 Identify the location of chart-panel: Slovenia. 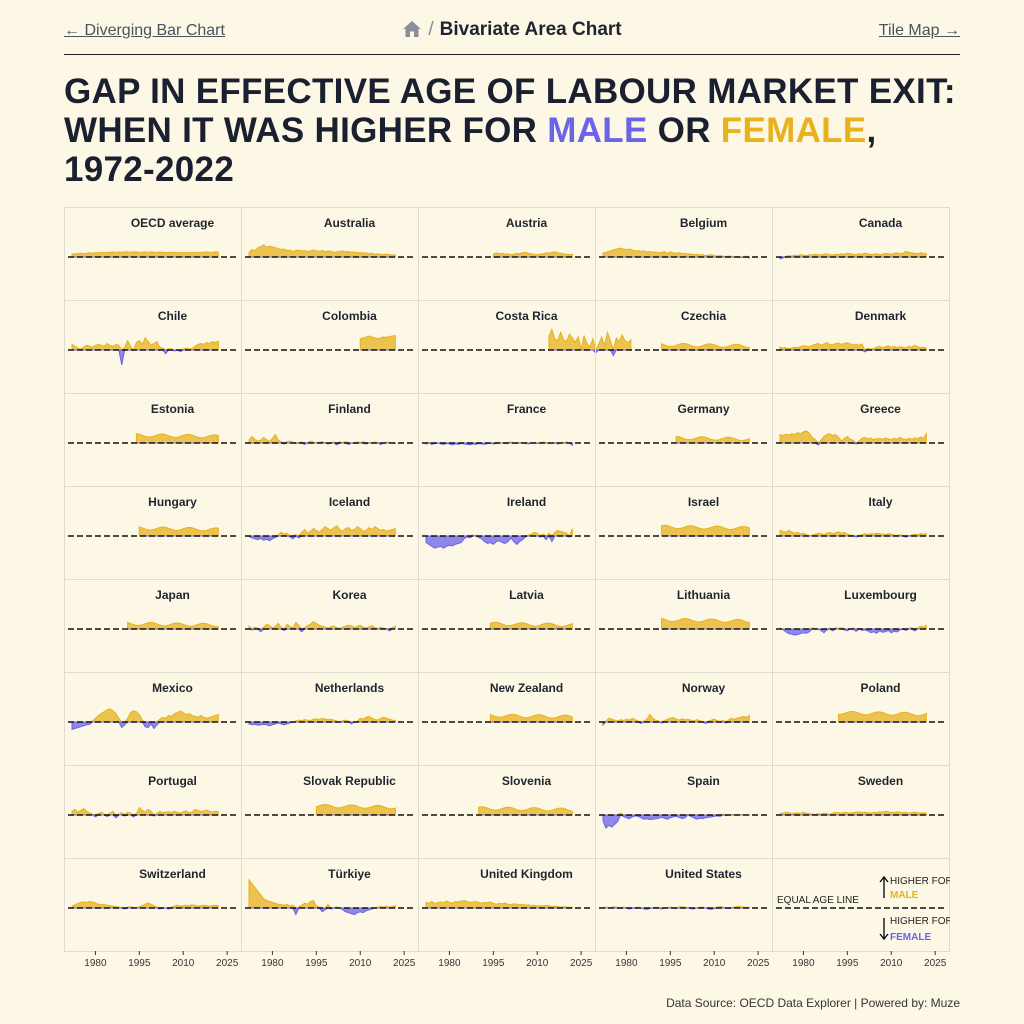
(507, 812).